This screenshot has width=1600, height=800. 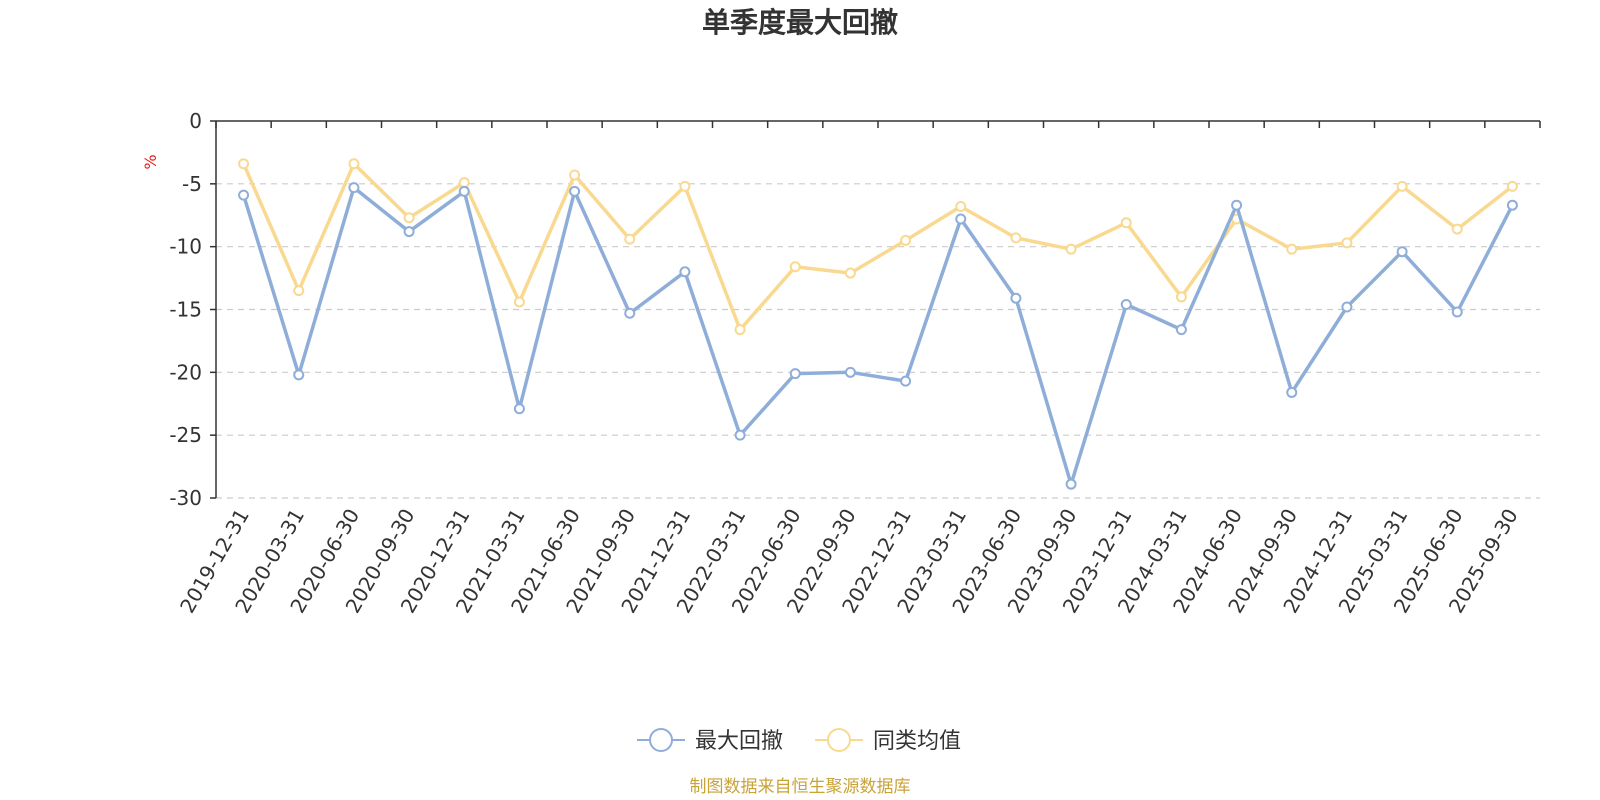 I want to click on y-tick-label: 0, so click(x=195, y=121).